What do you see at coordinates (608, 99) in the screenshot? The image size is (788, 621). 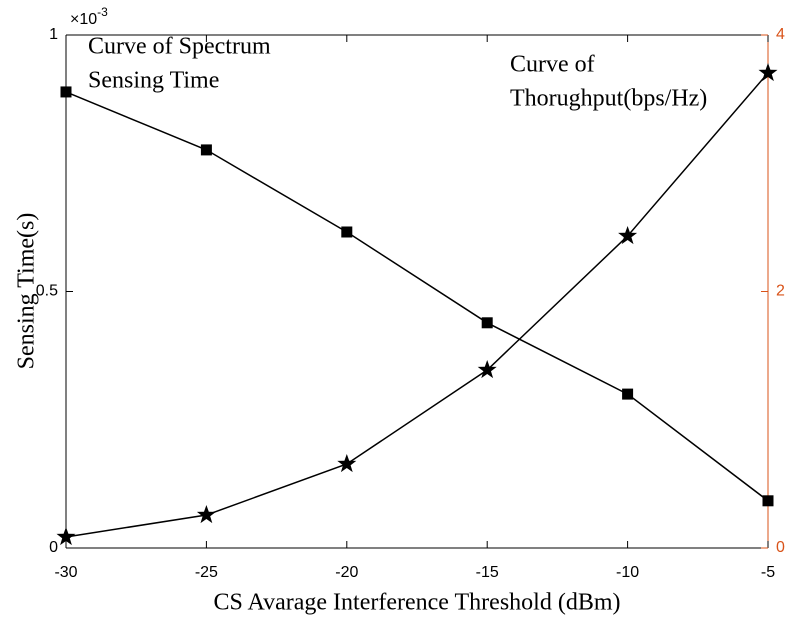 I see `annotation: Thorughput(bps/Hz)` at bounding box center [608, 99].